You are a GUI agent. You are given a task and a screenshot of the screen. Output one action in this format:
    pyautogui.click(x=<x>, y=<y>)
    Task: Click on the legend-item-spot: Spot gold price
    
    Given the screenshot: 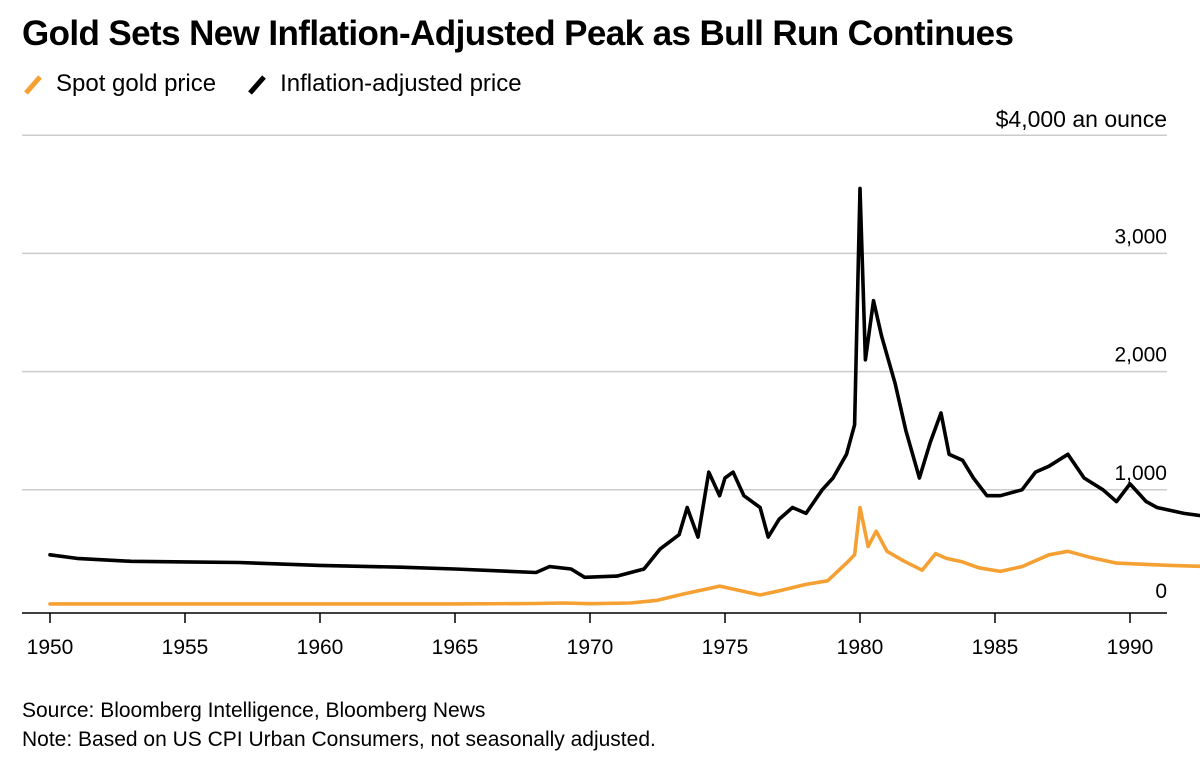 What is the action you would take?
    pyautogui.click(x=119, y=84)
    